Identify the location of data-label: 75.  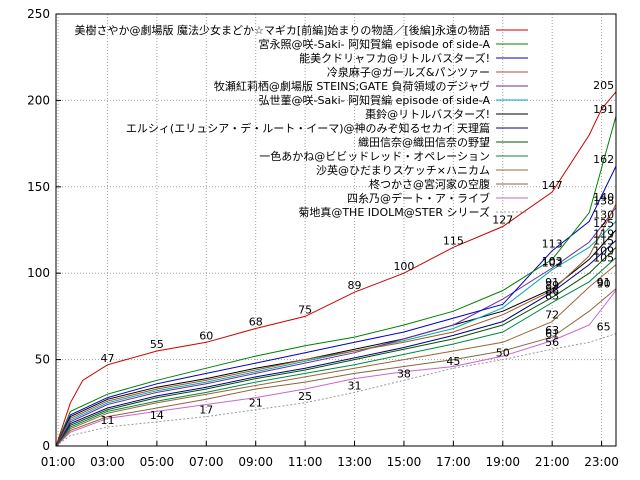
(305, 309).